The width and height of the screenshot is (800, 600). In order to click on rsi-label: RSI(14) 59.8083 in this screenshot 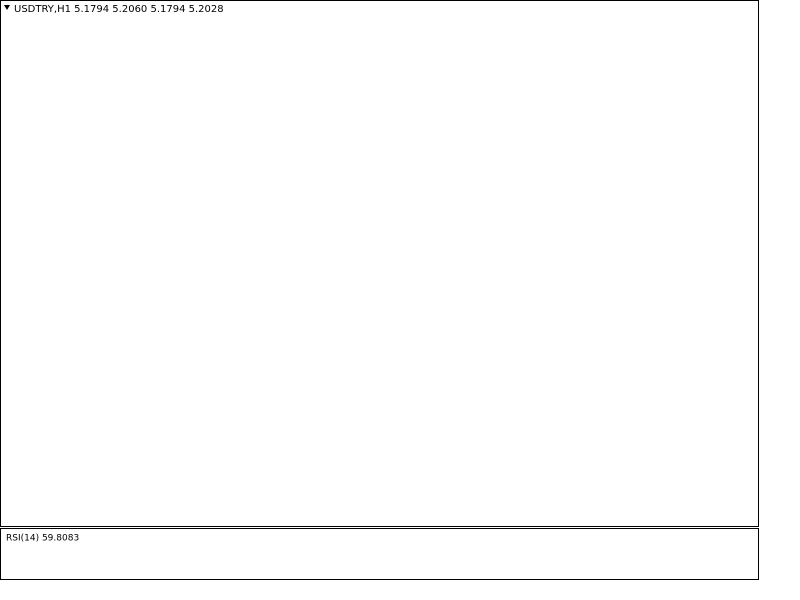, I will do `click(42, 539)`.